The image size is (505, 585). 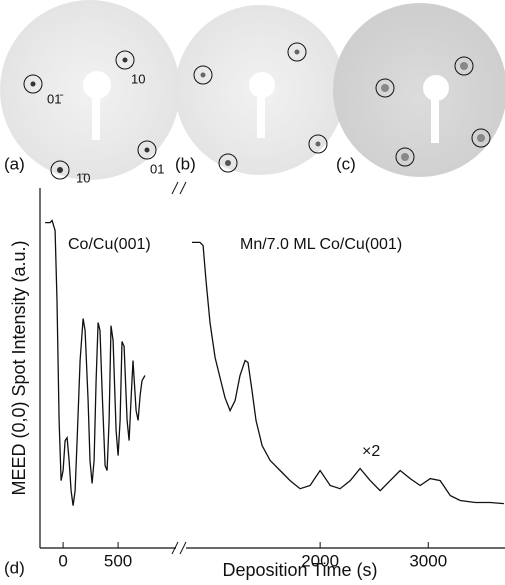 What do you see at coordinates (95, 362) in the screenshot?
I see `data-line` at bounding box center [95, 362].